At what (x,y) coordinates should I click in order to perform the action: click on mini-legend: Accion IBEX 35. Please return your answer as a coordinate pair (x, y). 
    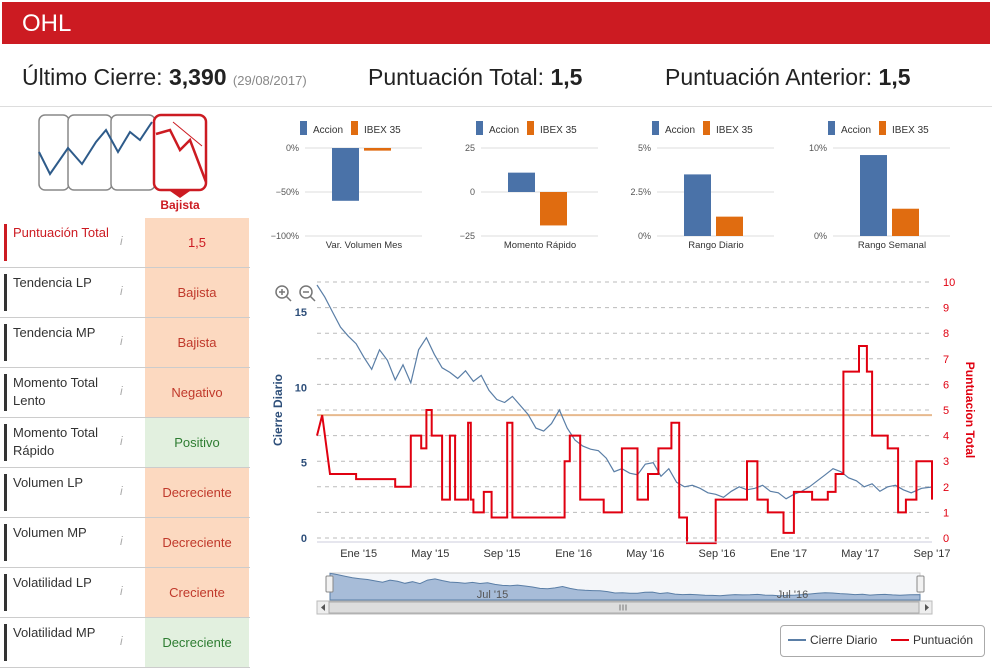
    Looking at the image, I should click on (350, 128).